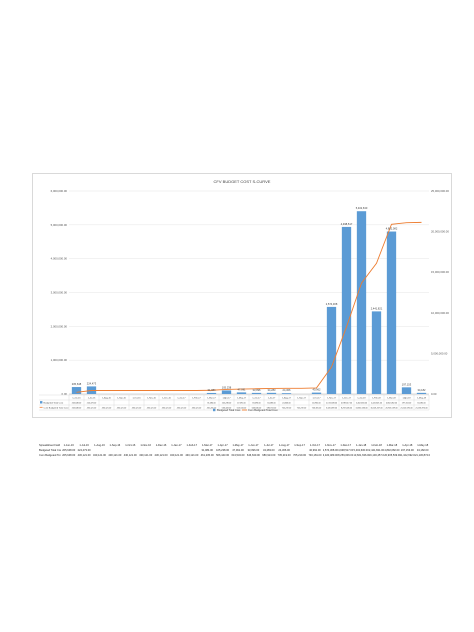 The width and height of the screenshot is (474, 632). Describe the element at coordinates (272, 390) in the screenshot. I see `bar-data-label: 34,283` at that location.